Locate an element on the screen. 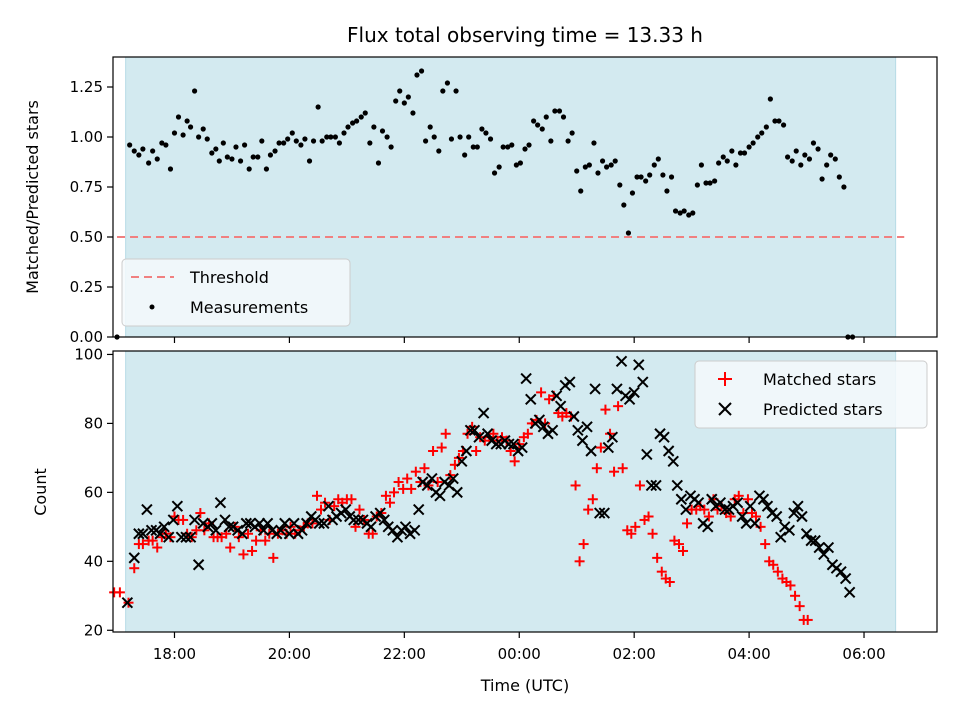  y-tick-label: 80 is located at coordinates (93, 423).